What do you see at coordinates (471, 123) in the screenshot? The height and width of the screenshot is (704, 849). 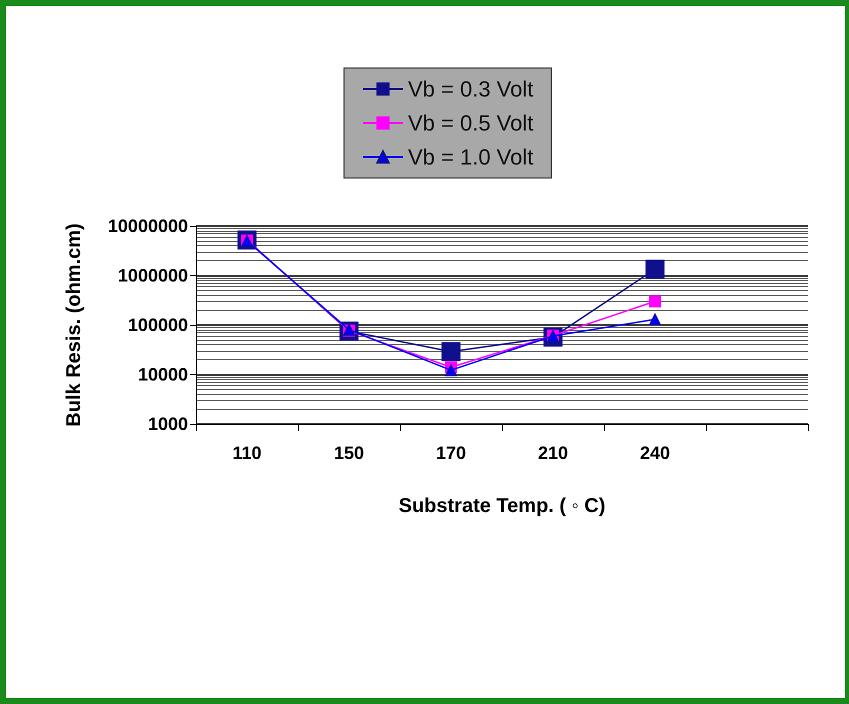 I see `legend-label: Vb = 0.5 Volt` at bounding box center [471, 123].